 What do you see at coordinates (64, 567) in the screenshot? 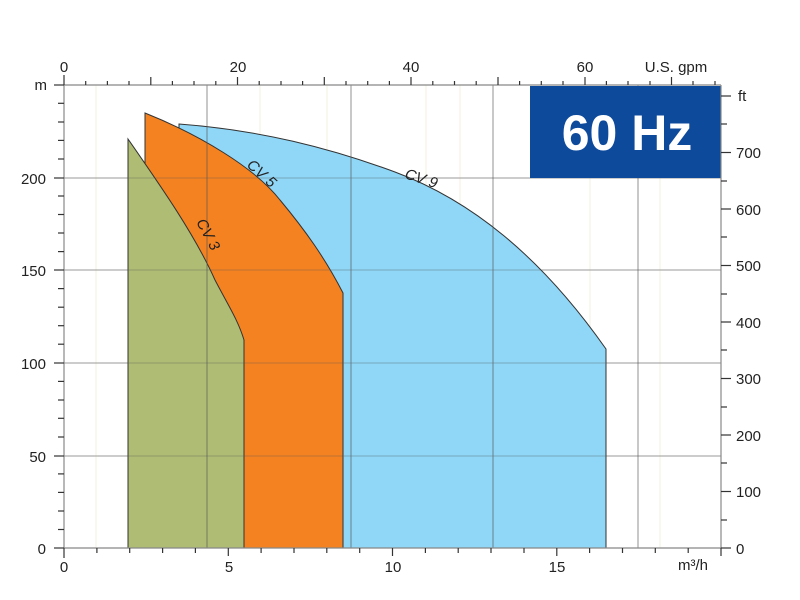
I see `x-tick-0: 0` at bounding box center [64, 567].